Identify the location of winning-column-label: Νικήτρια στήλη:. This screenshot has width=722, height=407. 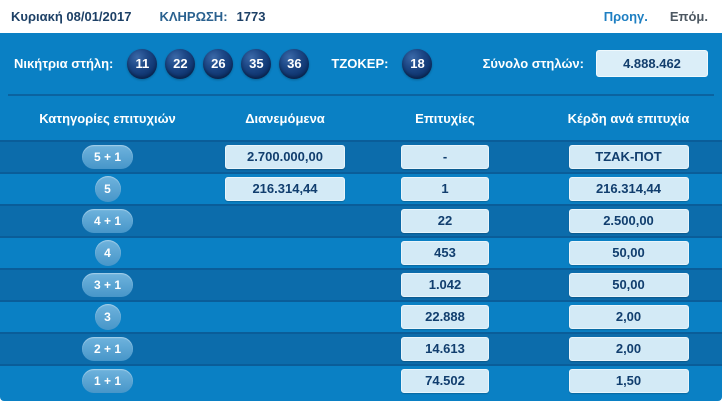
(64, 63).